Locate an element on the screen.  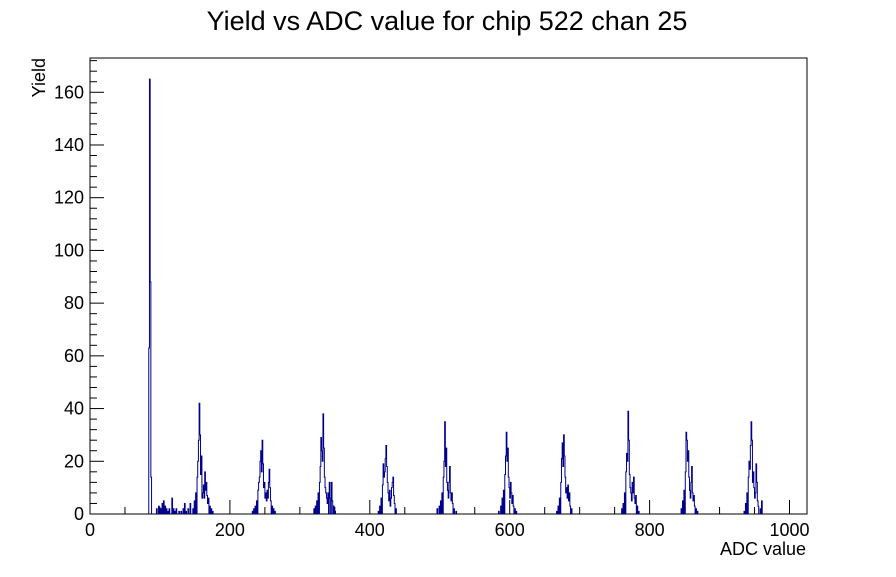
y-tick-label: 80 is located at coordinates (74, 303).